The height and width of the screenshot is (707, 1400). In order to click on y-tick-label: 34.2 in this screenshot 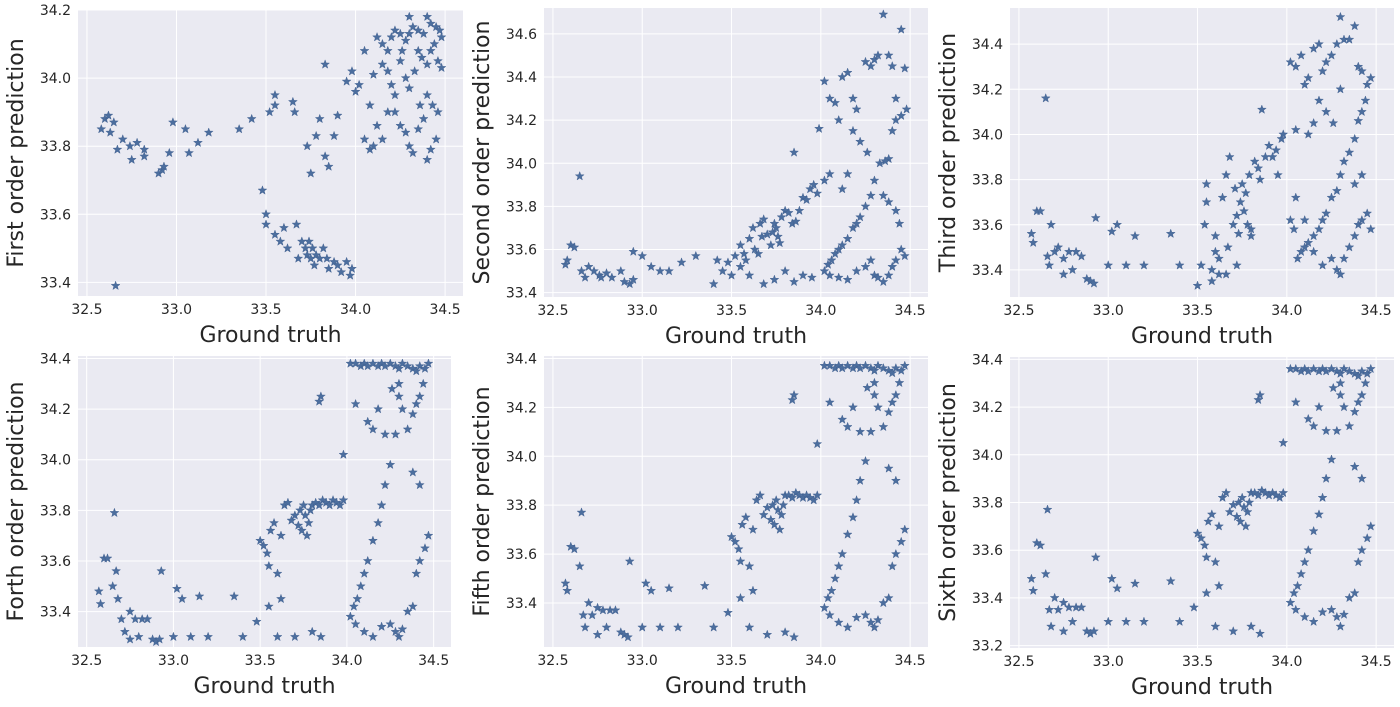, I will do `click(987, 408)`.